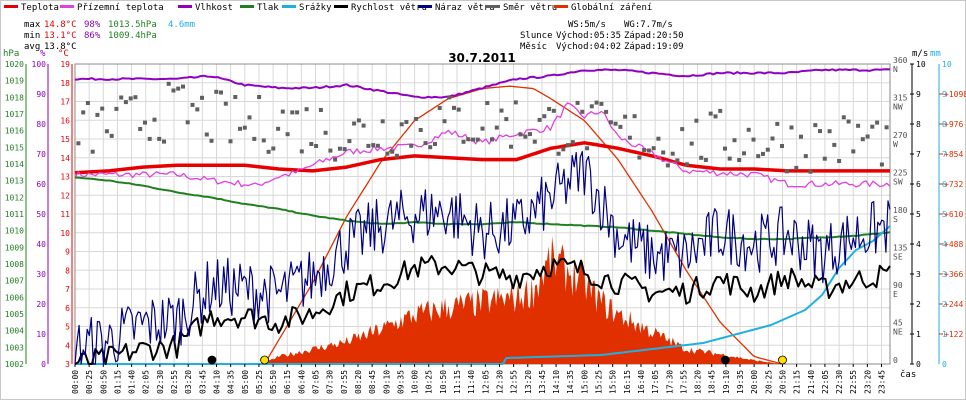 The width and height of the screenshot is (966, 400). What do you see at coordinates (202, 382) in the screenshot?
I see `x-tick-label: 03:45` at bounding box center [202, 382].